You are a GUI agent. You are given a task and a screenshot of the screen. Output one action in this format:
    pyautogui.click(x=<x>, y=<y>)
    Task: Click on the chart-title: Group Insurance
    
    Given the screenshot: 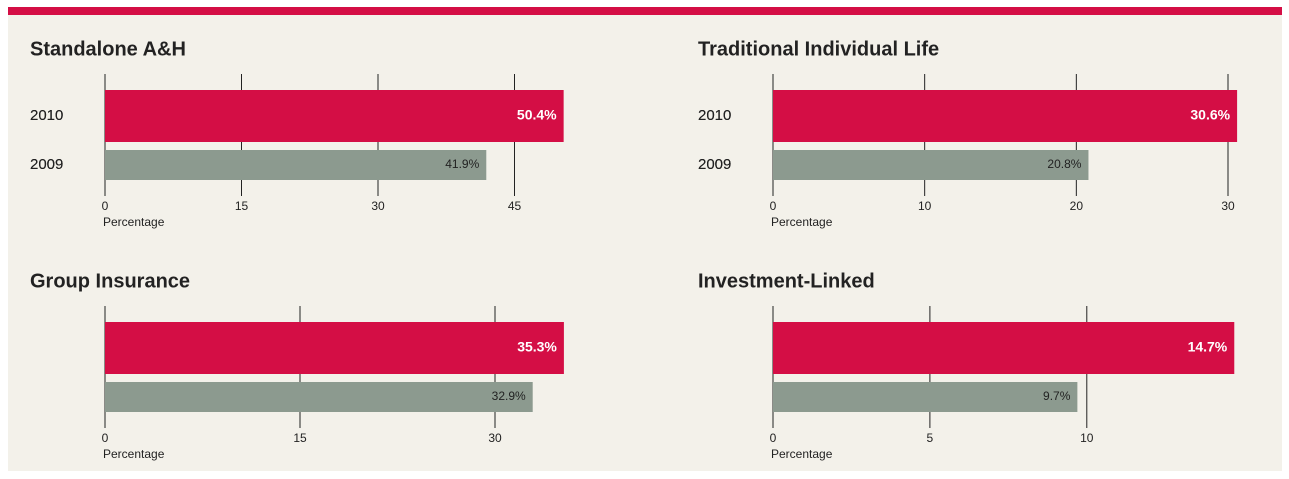 What is the action you would take?
    pyautogui.click(x=110, y=281)
    